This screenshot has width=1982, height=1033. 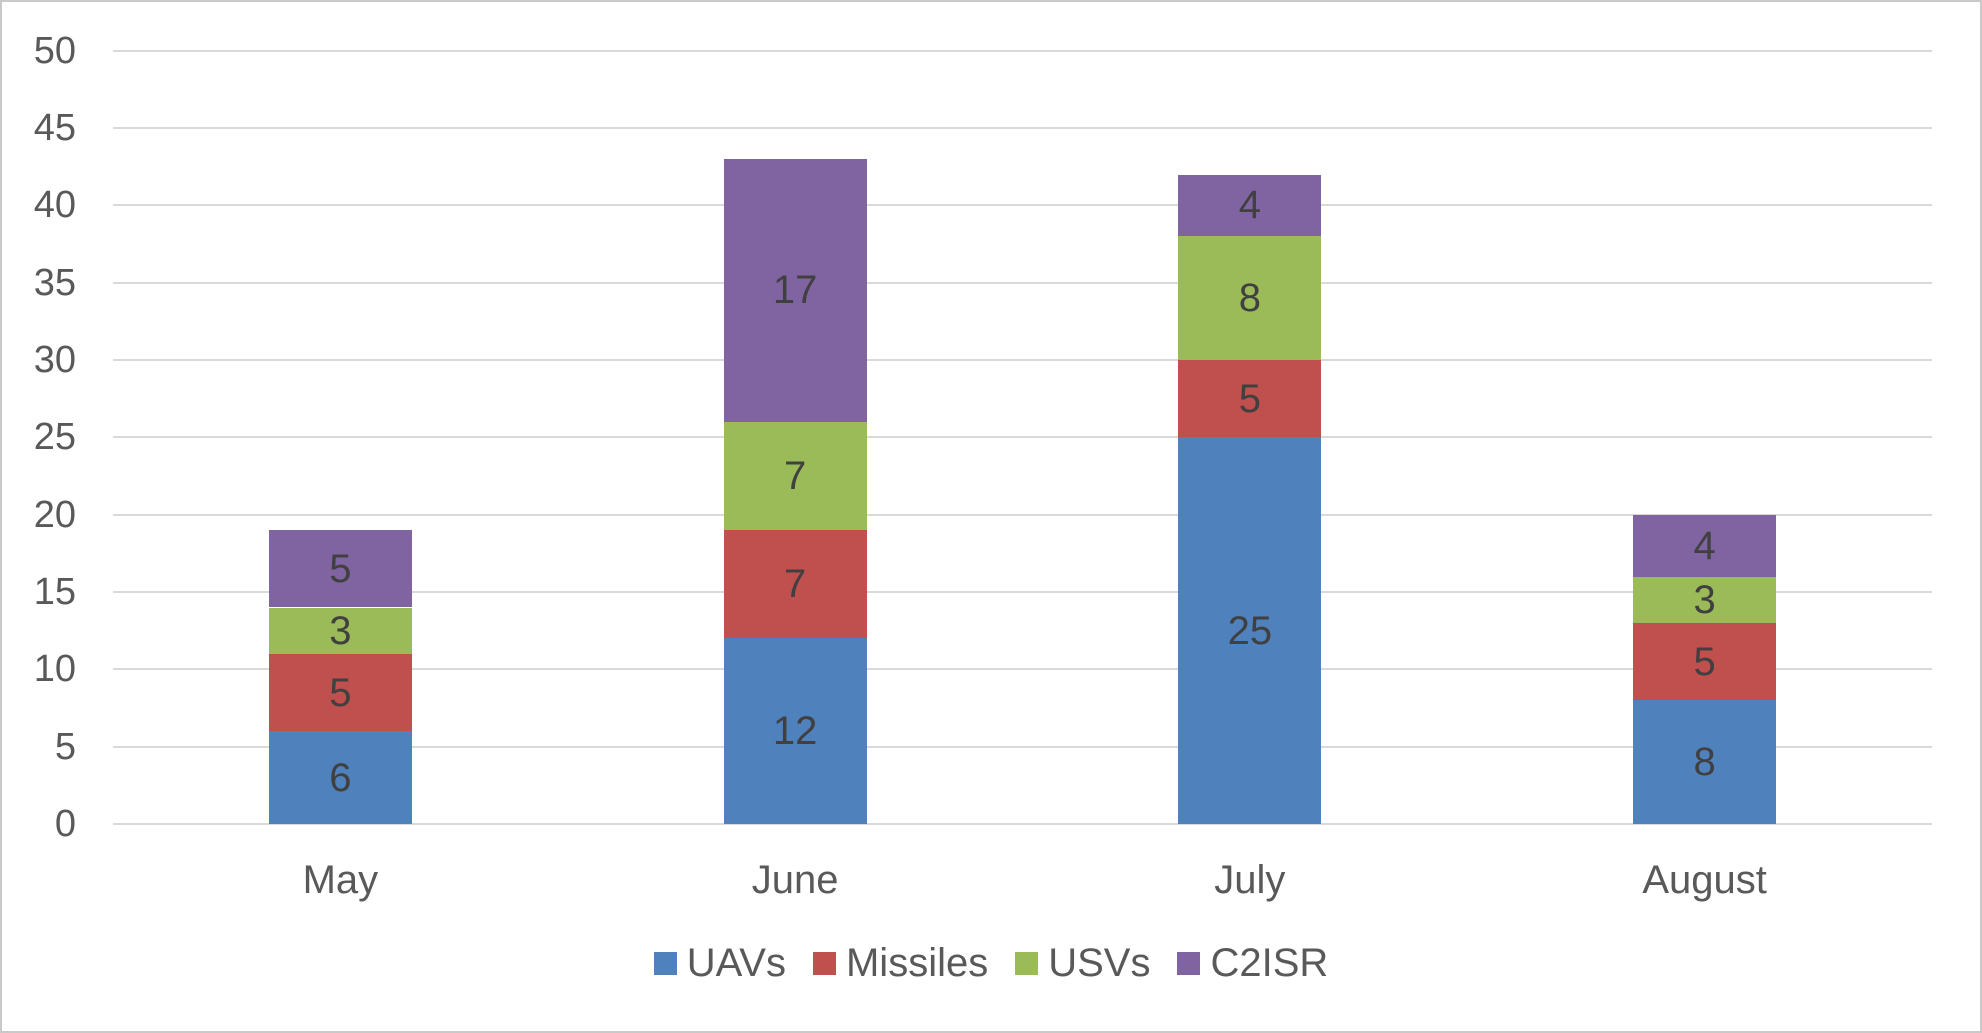 I want to click on y-axis-label: 25, so click(x=54, y=437).